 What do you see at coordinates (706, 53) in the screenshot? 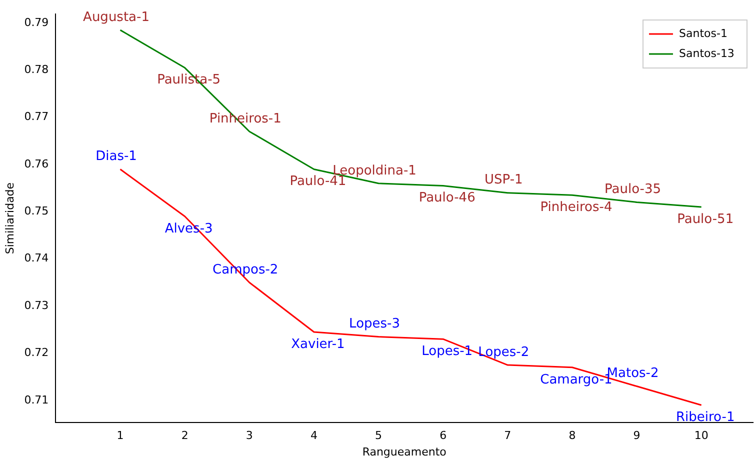
I see `legend-label: Santos-13` at bounding box center [706, 53].